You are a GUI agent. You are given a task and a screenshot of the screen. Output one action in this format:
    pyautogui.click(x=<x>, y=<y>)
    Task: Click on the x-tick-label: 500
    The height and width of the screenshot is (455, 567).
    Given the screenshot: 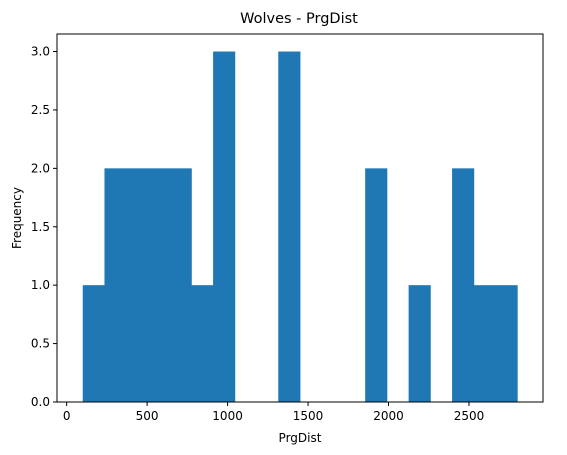 What is the action you would take?
    pyautogui.click(x=147, y=416)
    